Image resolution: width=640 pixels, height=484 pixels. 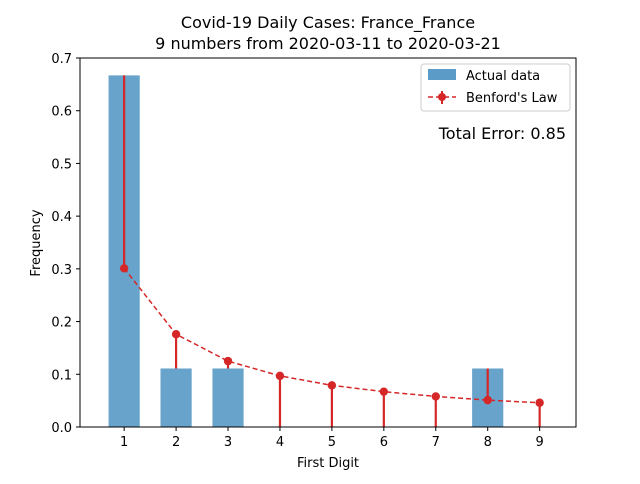 I want to click on legend-box, so click(x=495, y=87).